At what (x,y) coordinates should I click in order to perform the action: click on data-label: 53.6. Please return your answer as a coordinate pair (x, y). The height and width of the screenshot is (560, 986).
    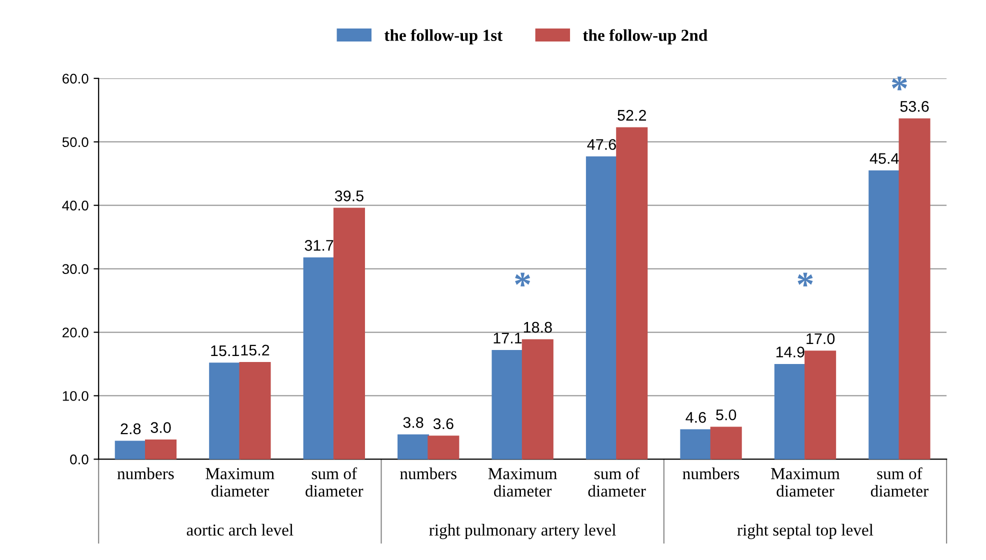
    Looking at the image, I should click on (914, 106).